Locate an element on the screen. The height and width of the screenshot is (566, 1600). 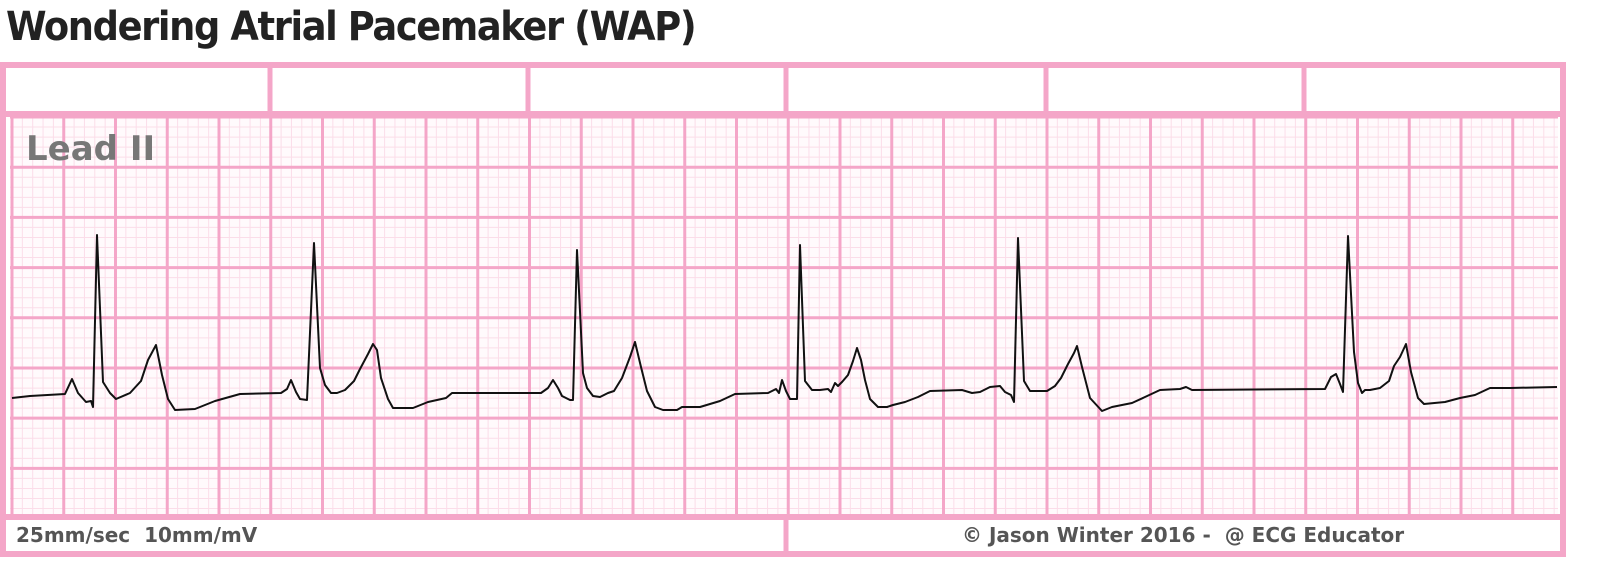
footer-box-right is located at coordinates (1174, 535).